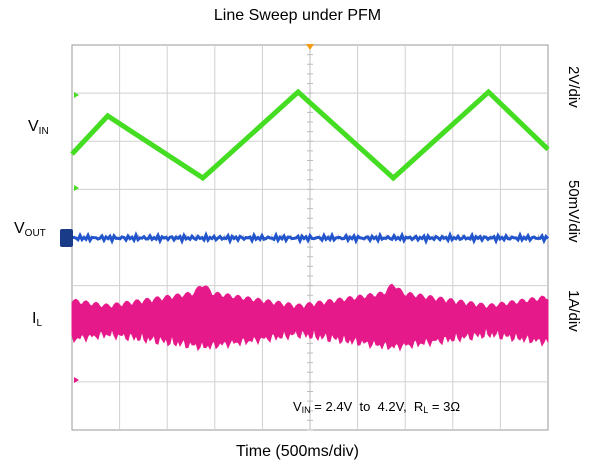 This screenshot has height=471, width=595. Describe the element at coordinates (76, 188) in the screenshot. I see `ch2-ground-marker` at that location.